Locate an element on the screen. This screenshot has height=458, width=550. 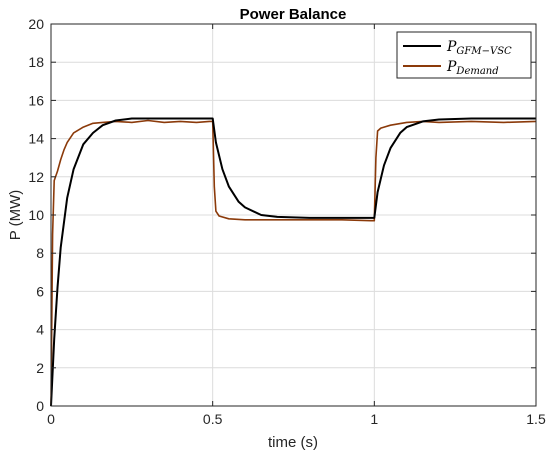
y-tick-label: 10 is located at coordinates (36, 215).